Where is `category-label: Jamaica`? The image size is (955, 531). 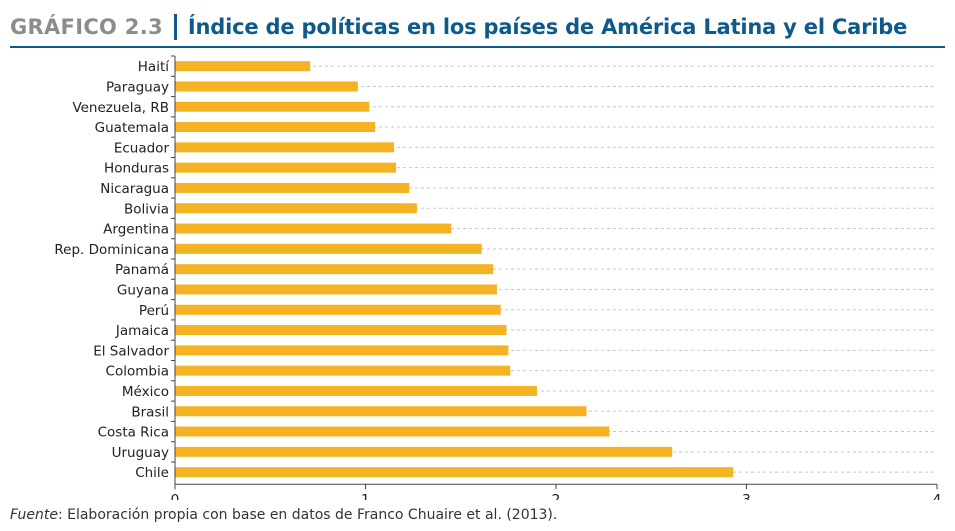
category-label: Jamaica is located at coordinates (142, 331).